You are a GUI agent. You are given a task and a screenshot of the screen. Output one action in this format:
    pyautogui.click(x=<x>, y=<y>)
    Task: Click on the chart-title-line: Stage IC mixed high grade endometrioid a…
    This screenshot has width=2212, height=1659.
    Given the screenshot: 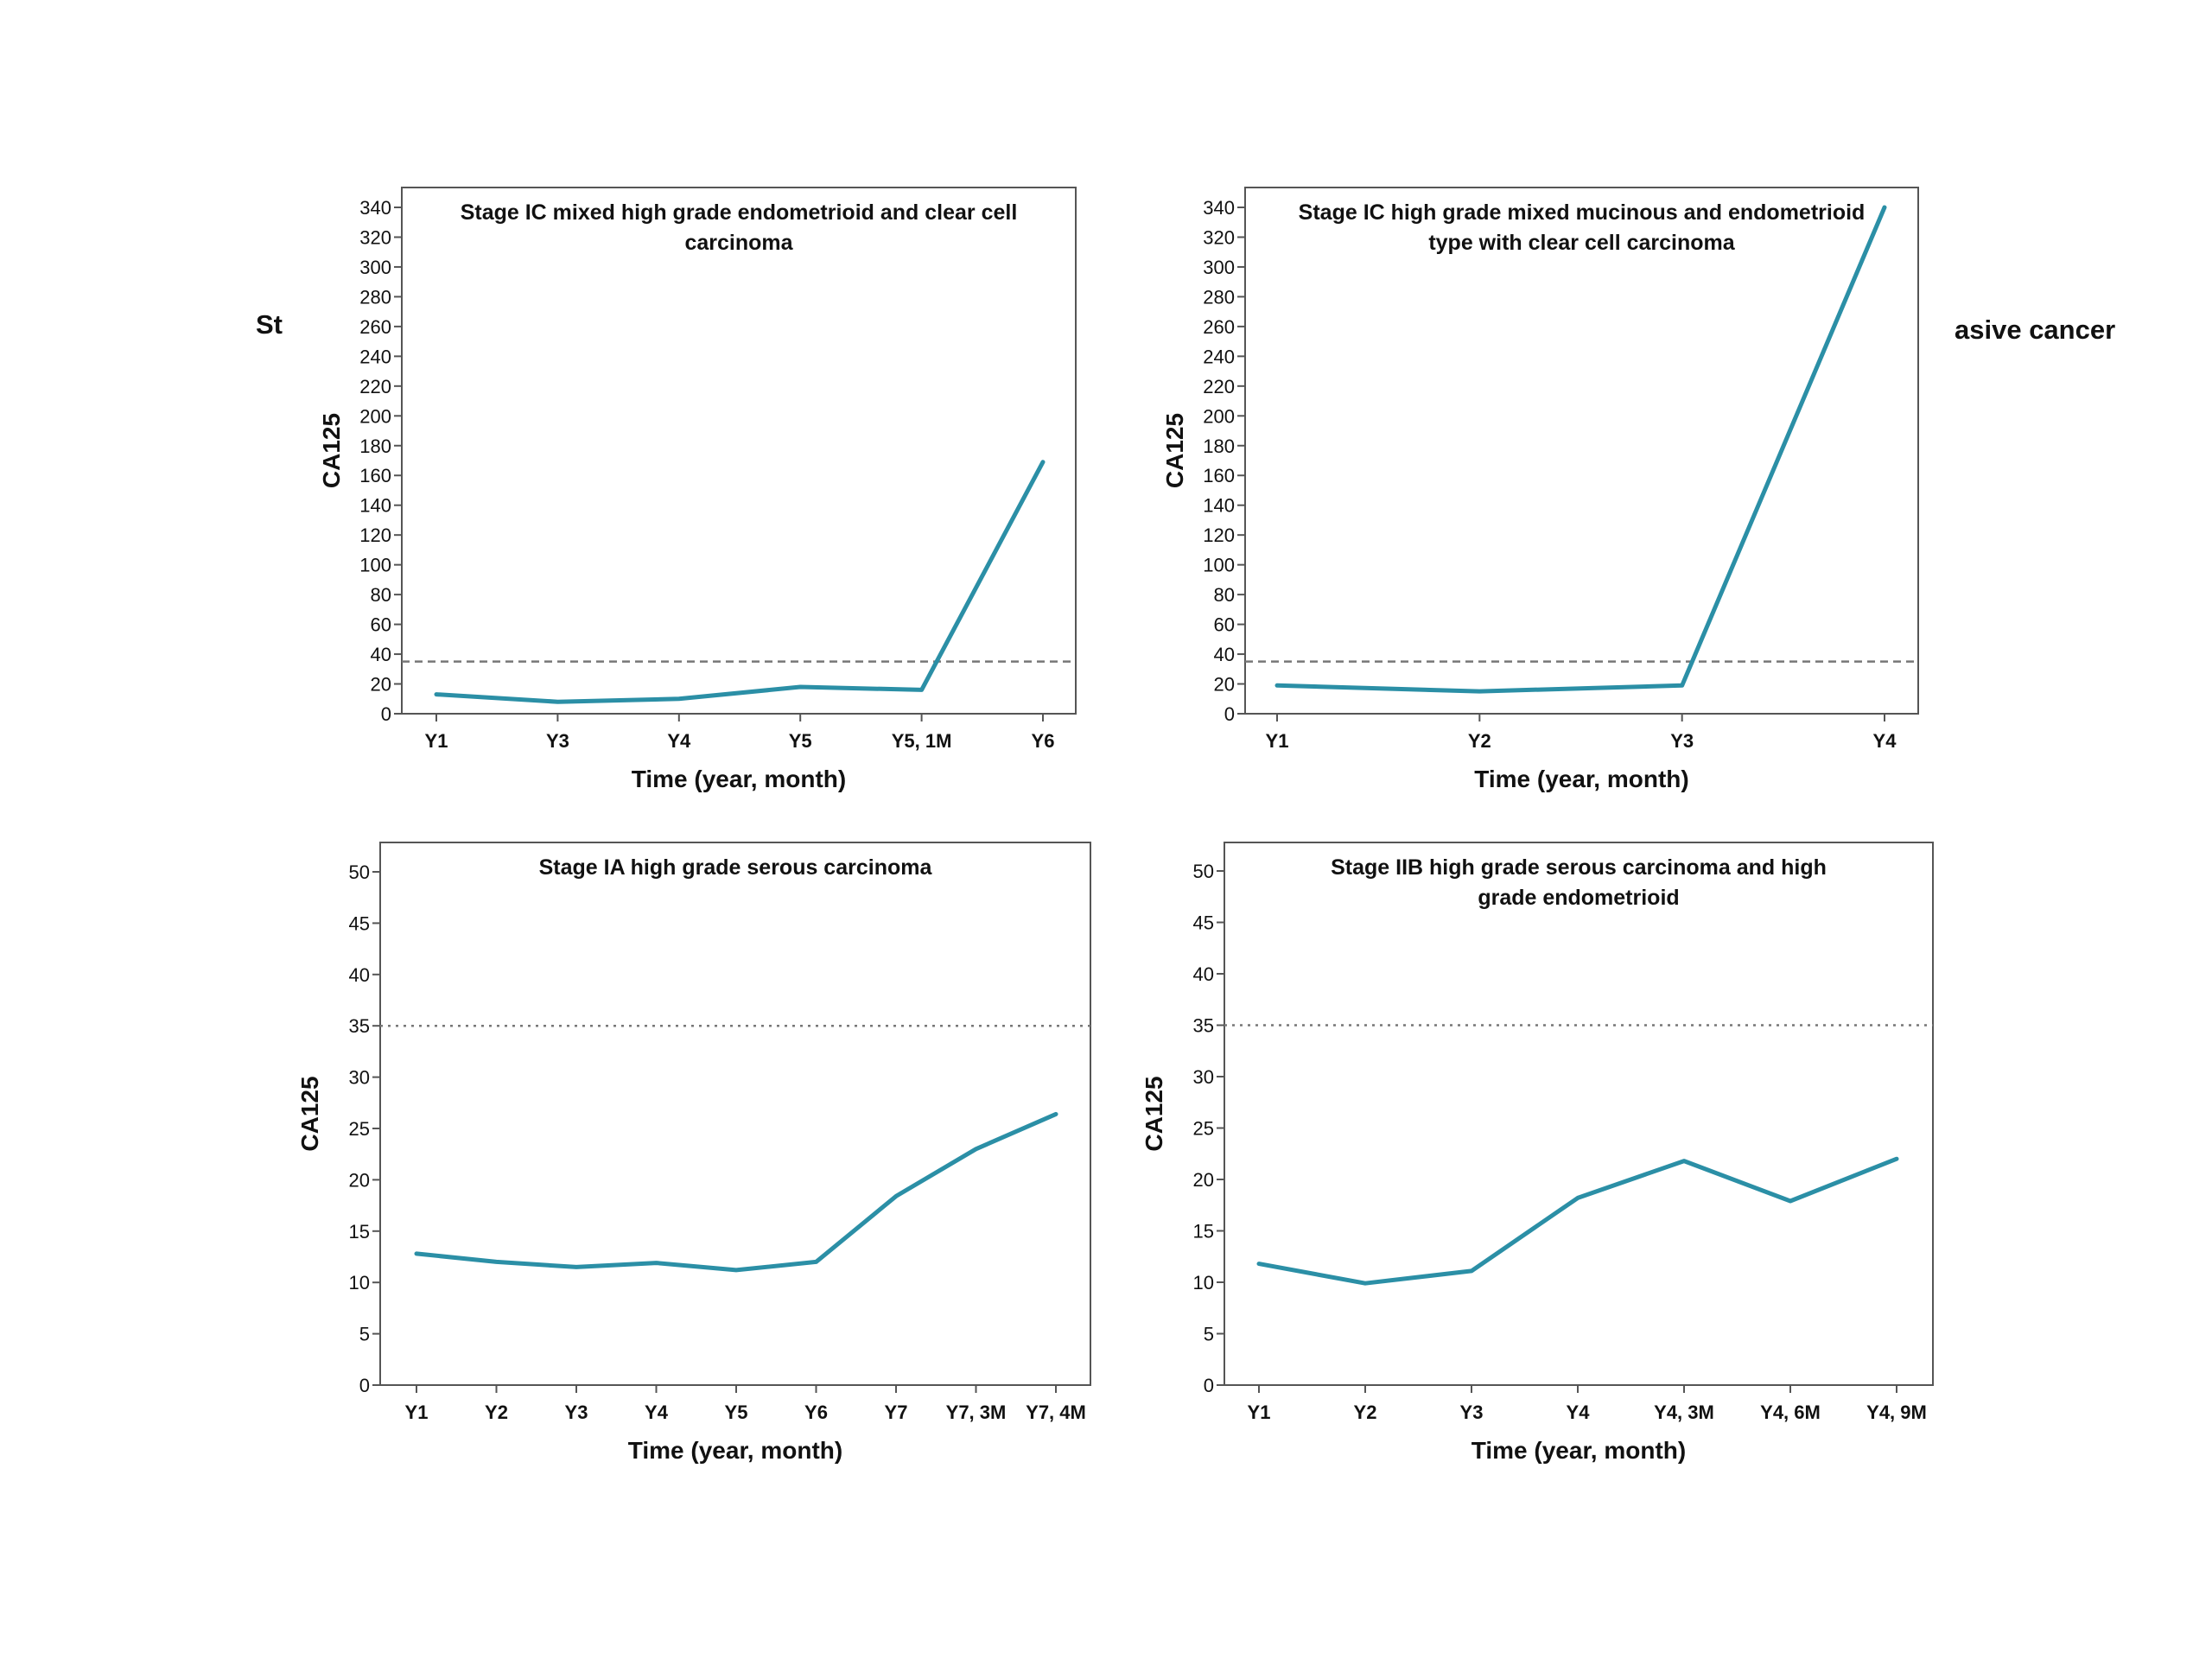 What is the action you would take?
    pyautogui.click(x=739, y=212)
    